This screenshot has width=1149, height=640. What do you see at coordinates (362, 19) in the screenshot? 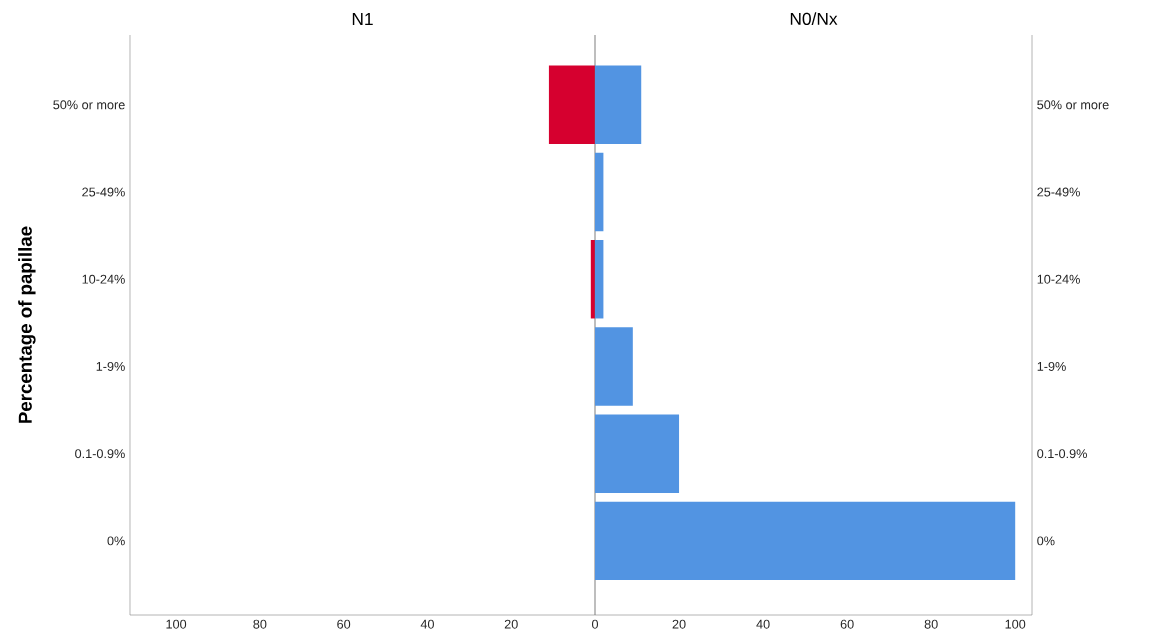
I see `chart-title: N1` at bounding box center [362, 19].